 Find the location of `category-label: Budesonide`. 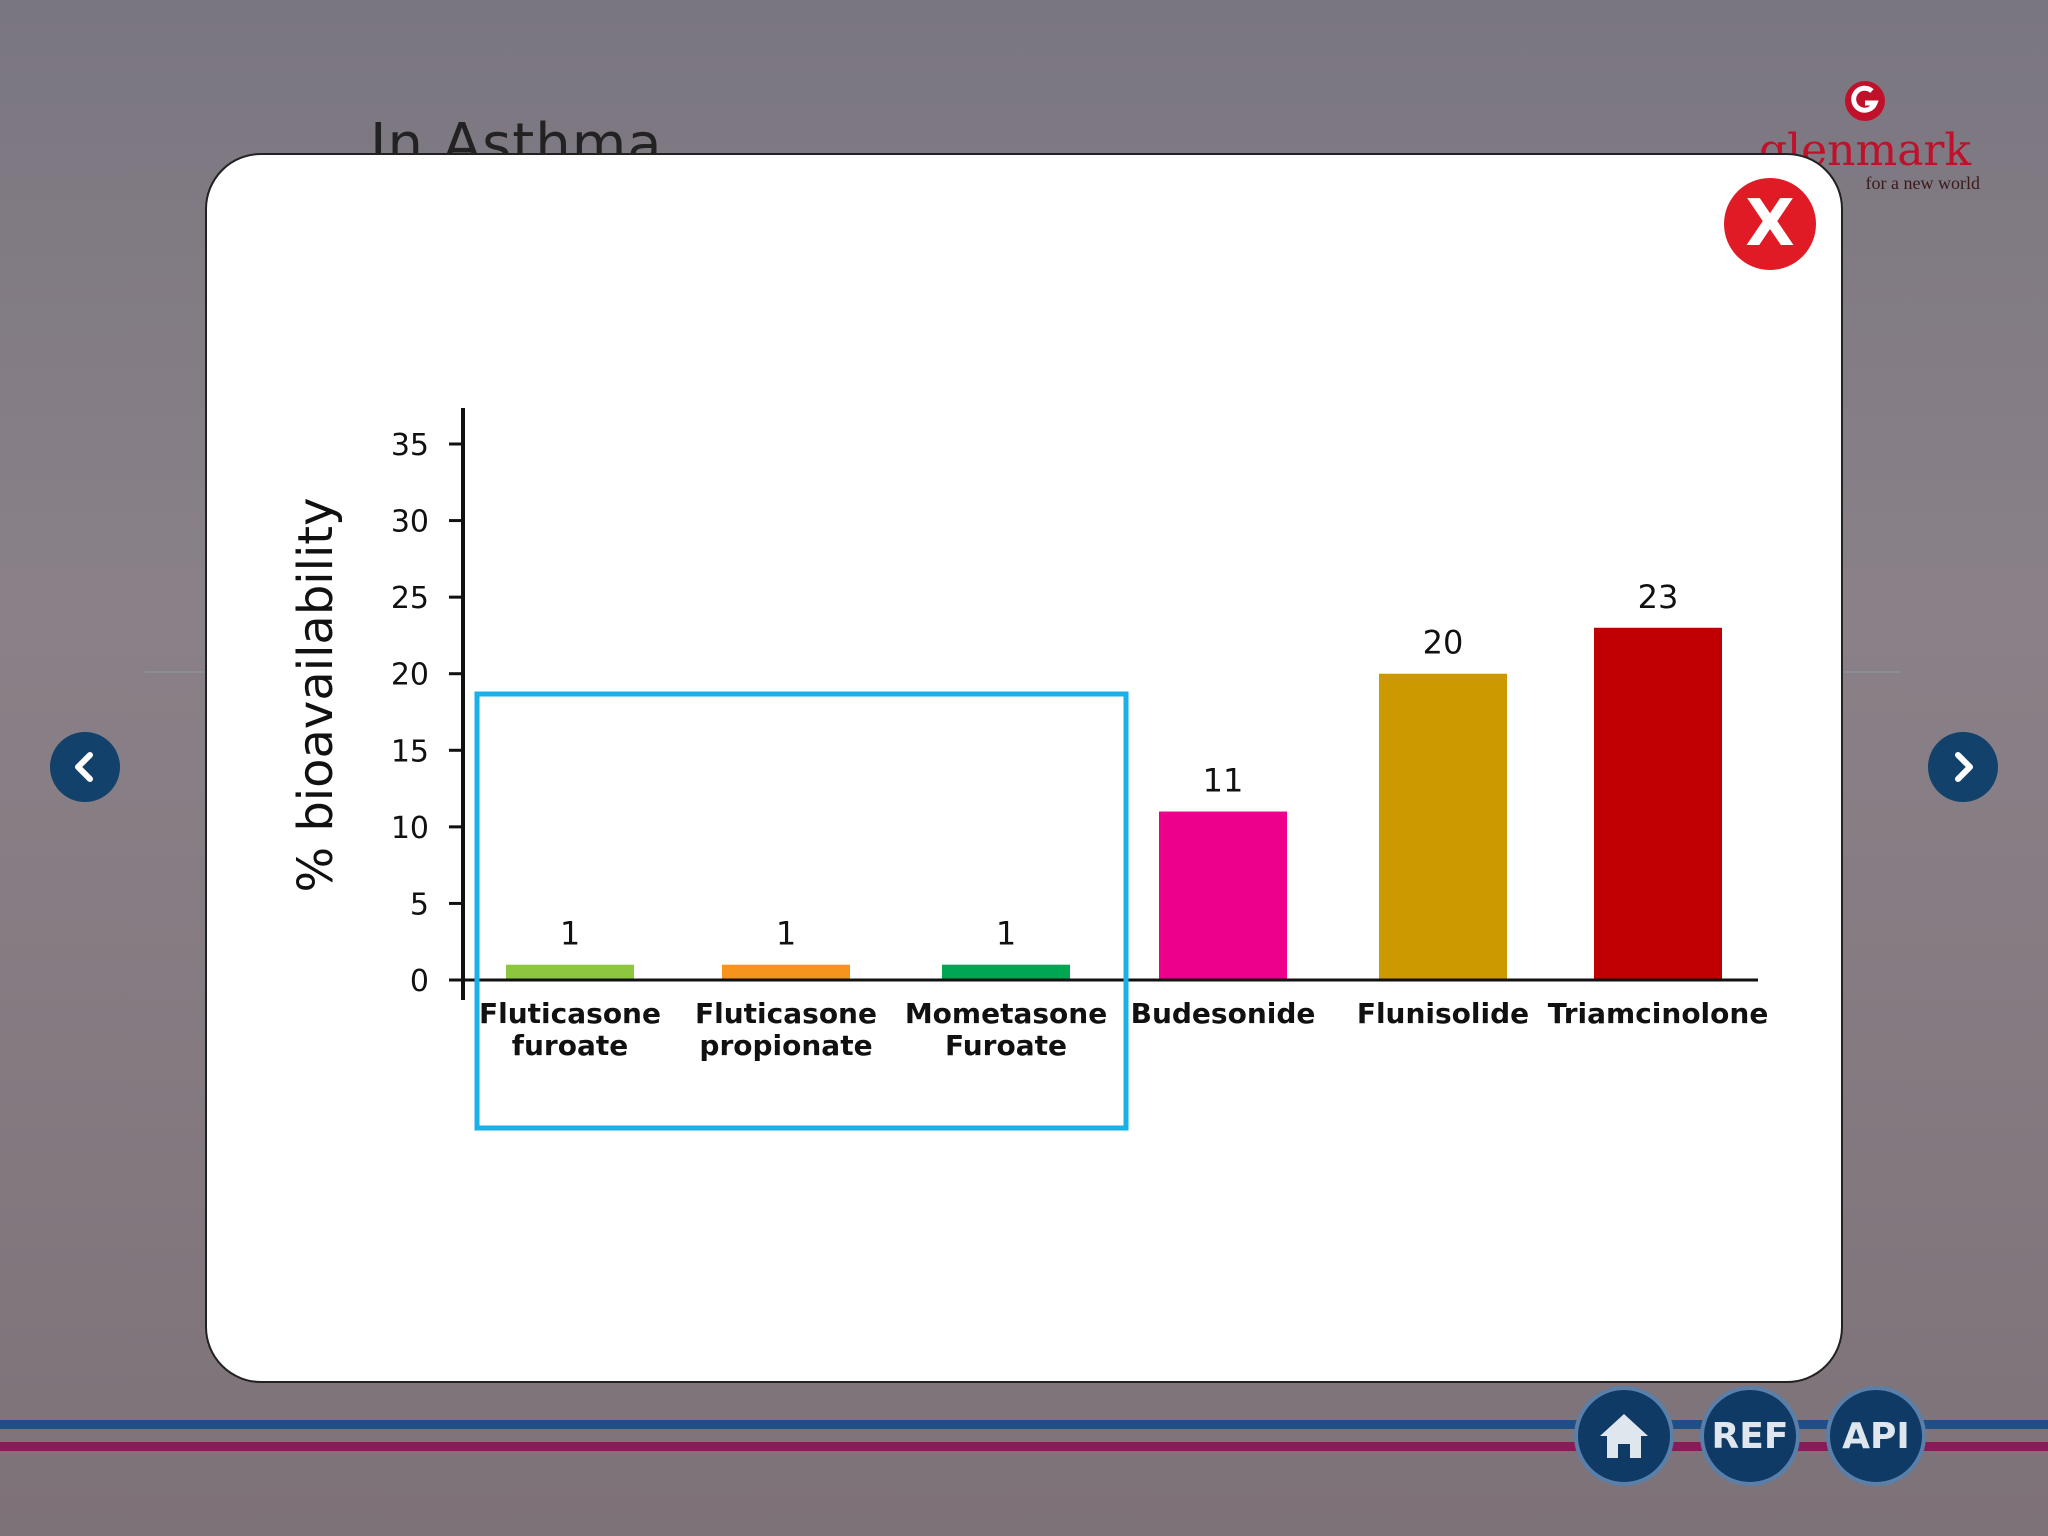

category-label: Budesonide is located at coordinates (1223, 1013).